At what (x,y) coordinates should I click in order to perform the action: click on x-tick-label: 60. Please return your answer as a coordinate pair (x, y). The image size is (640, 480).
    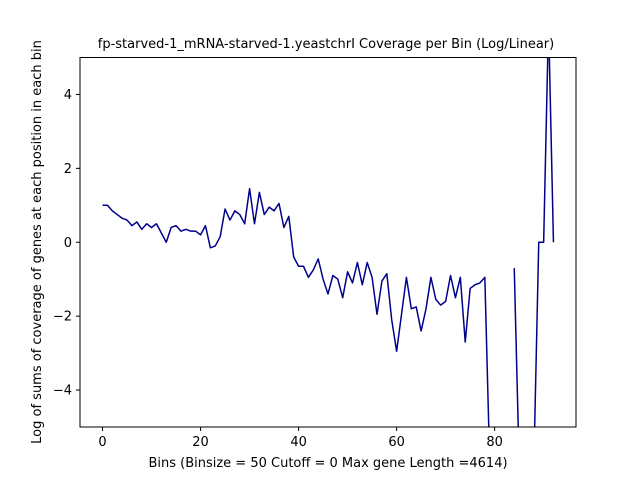
    Looking at the image, I should click on (396, 442).